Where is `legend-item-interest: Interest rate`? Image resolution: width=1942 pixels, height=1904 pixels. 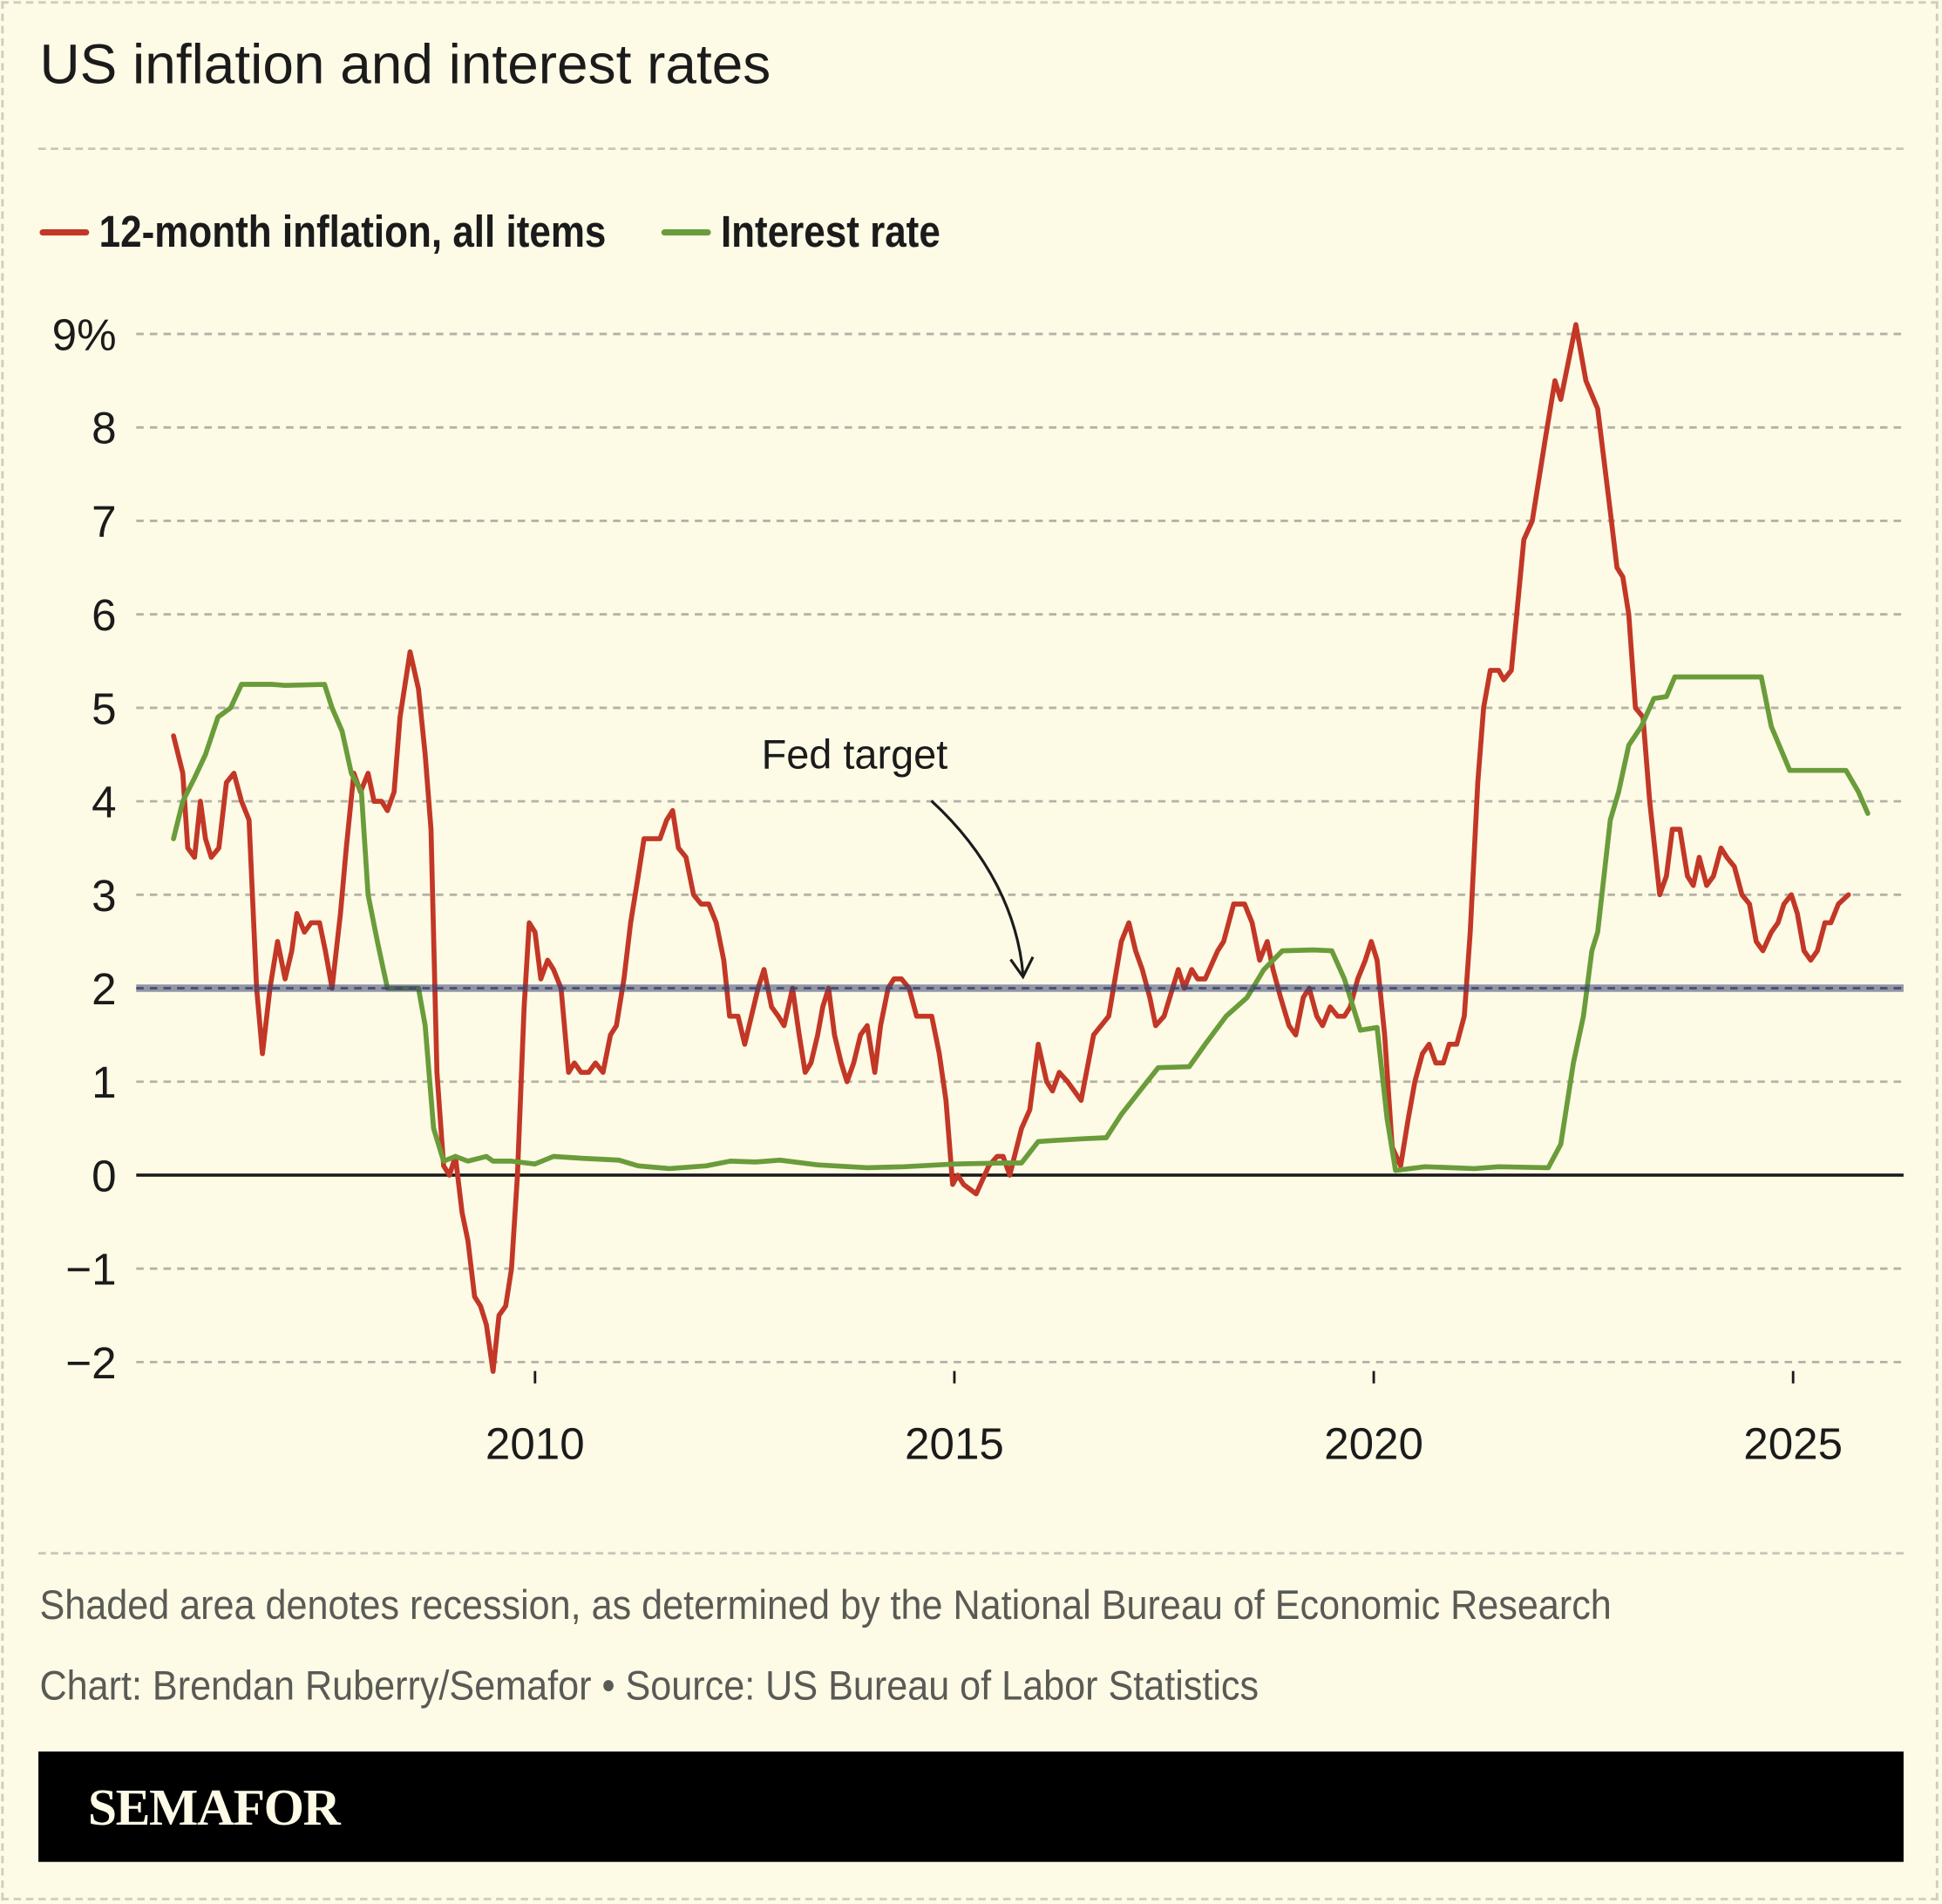 legend-item-interest: Interest rate is located at coordinates (818, 232).